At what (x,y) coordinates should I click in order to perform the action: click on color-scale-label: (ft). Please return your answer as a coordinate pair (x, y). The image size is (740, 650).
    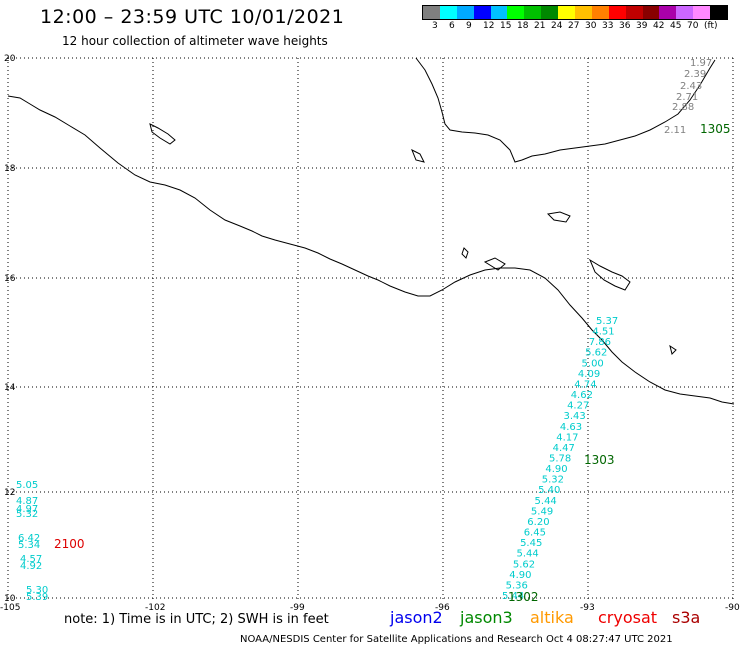
    Looking at the image, I should click on (711, 26).